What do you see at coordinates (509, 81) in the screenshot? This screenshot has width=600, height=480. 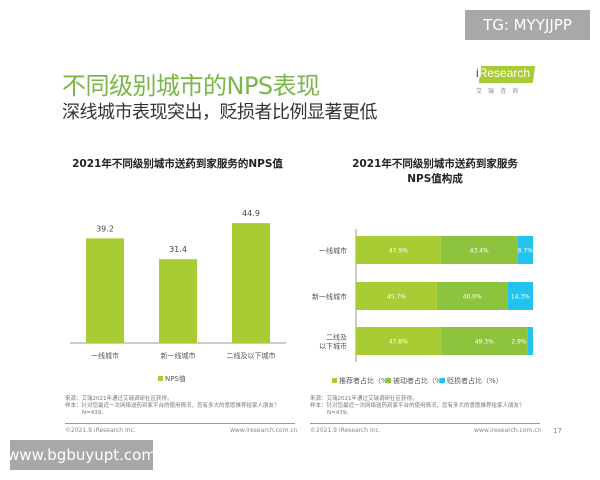 I see `iresearch-logo: iResearch 艾瑞咨询` at bounding box center [509, 81].